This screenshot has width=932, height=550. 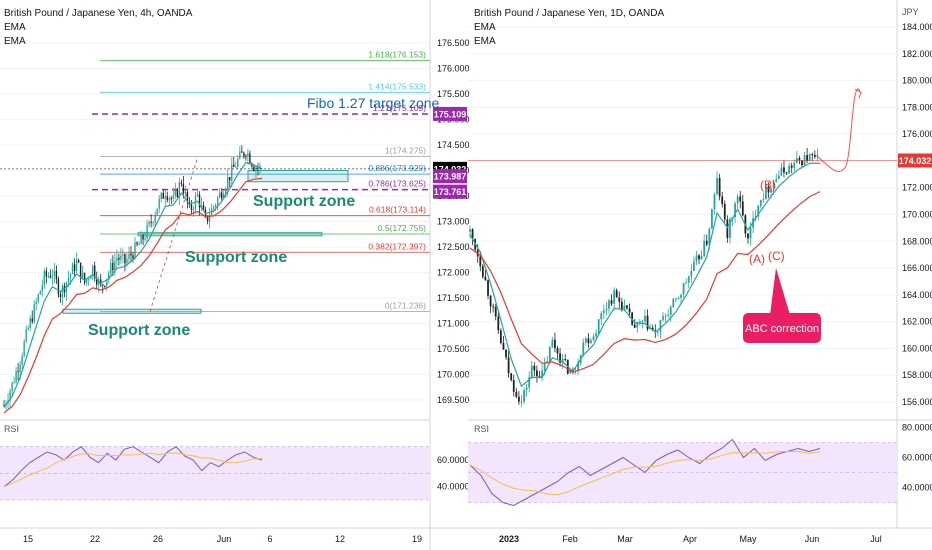 What do you see at coordinates (15, 27) in the screenshot?
I see `left-ema1-label: EMA` at bounding box center [15, 27].